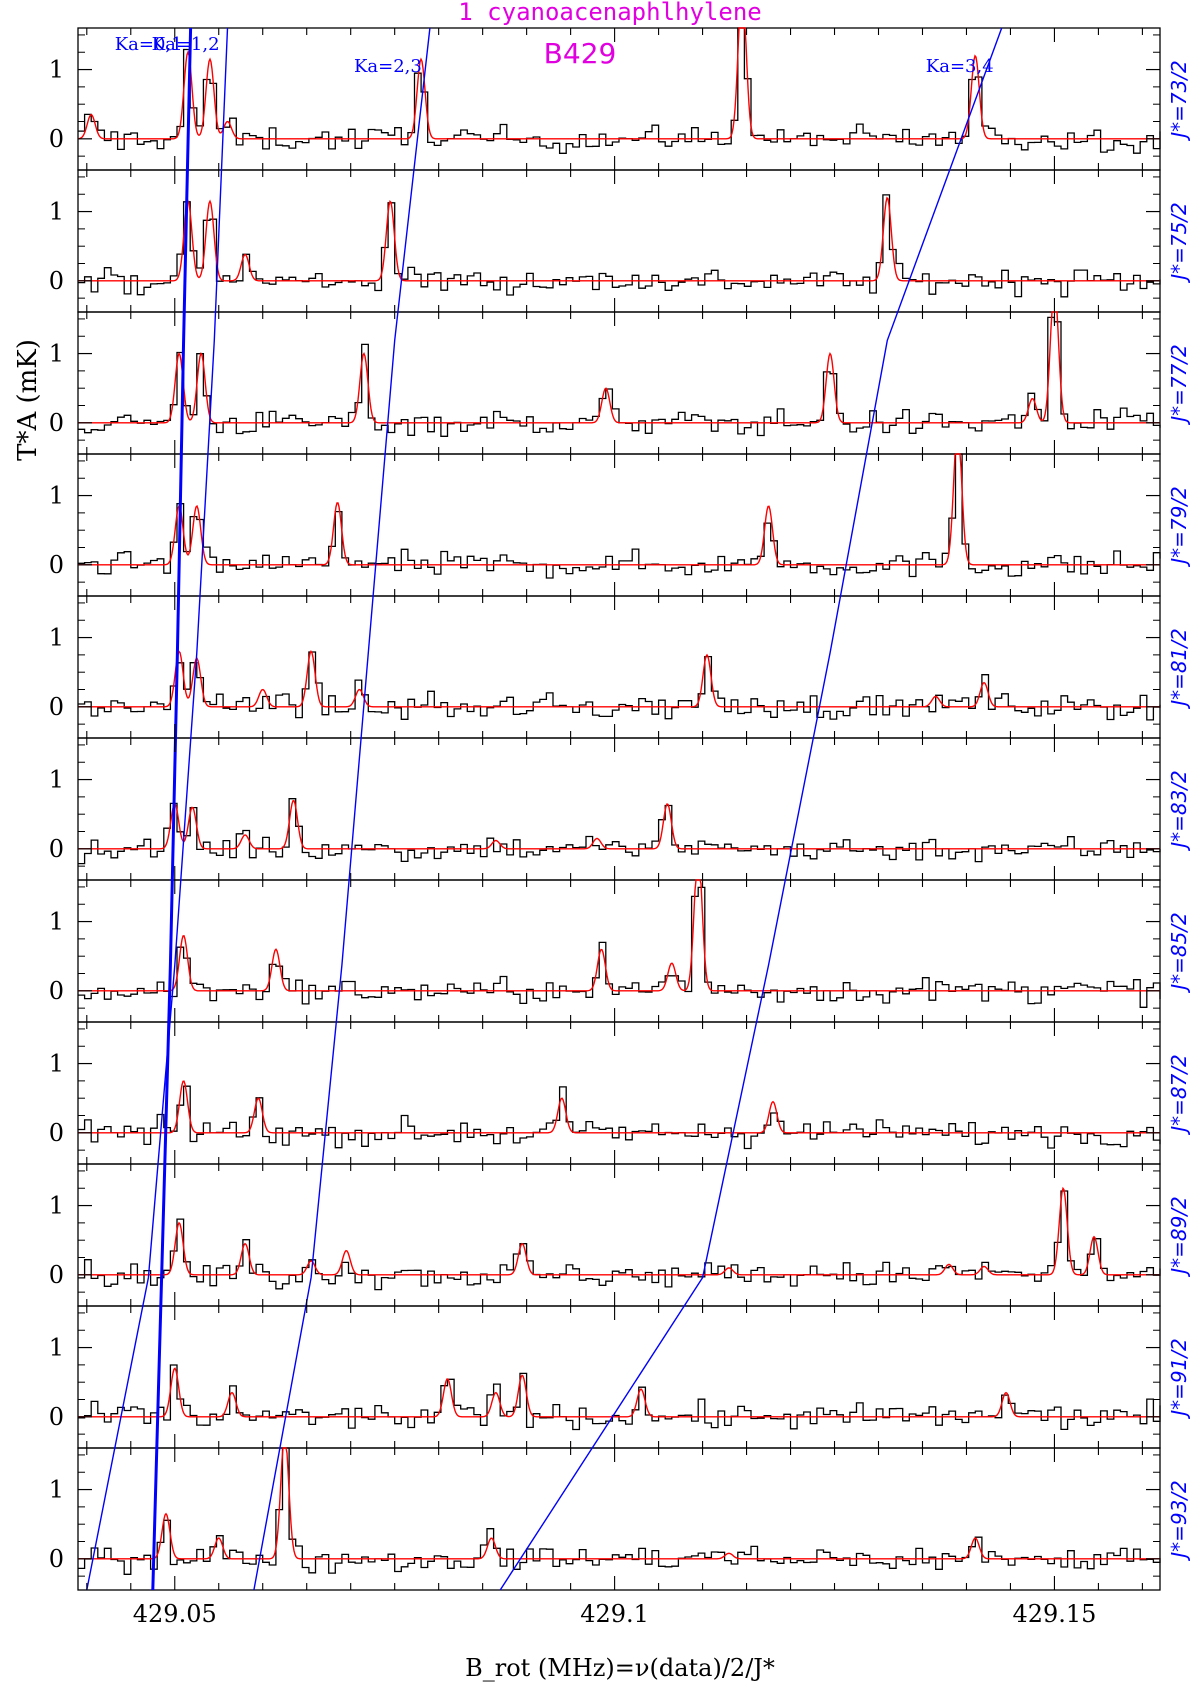 This screenshot has width=1200, height=1693. What do you see at coordinates (609, 13) in the screenshot?
I see `chart-title: 1 cyanoacenaphlhylene` at bounding box center [609, 13].